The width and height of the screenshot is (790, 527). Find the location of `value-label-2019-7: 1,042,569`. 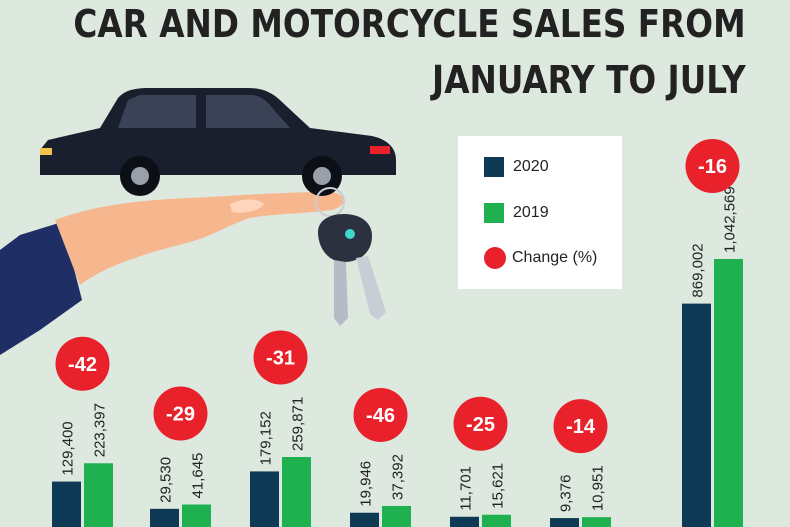

value-label-2019-7: 1,042,569 is located at coordinates (730, 219).